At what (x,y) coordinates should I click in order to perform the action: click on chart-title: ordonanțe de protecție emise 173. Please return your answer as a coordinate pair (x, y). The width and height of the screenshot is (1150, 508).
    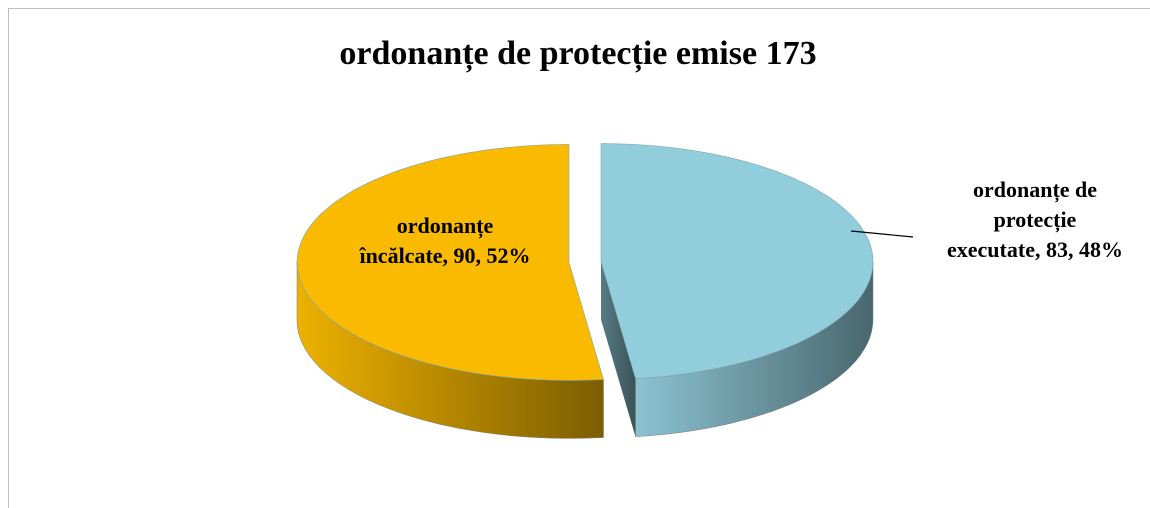
    Looking at the image, I should click on (577, 54).